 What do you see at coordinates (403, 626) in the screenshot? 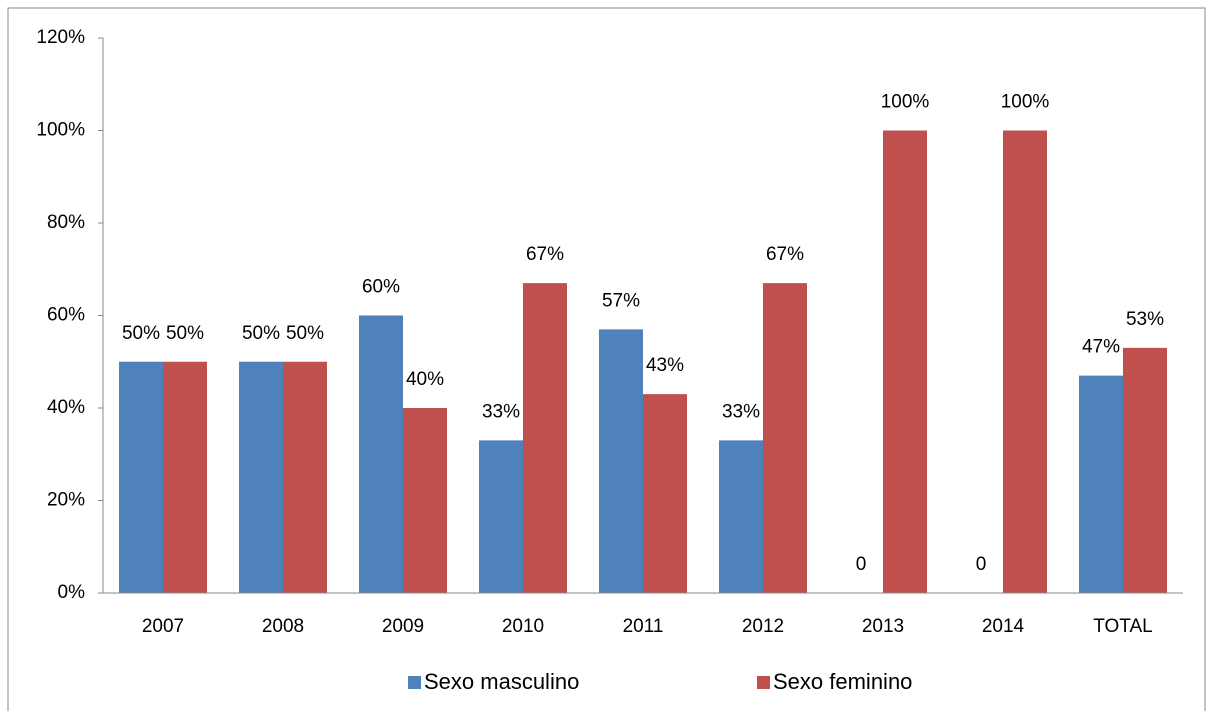
I see `x-tick-label: 2009` at bounding box center [403, 626].